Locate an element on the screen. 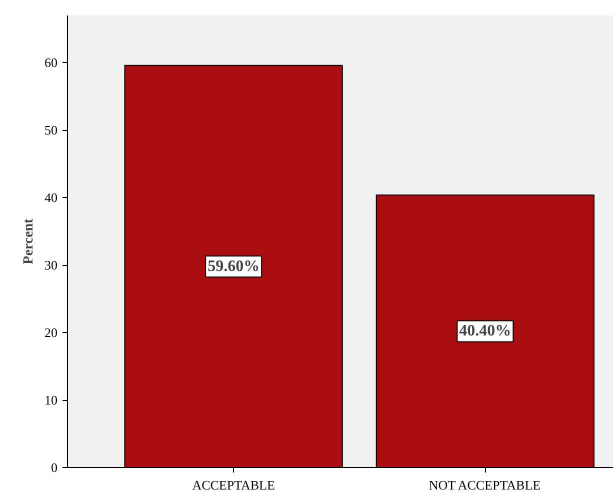 The height and width of the screenshot is (498, 613). y-tick-label: 20 is located at coordinates (51, 332).